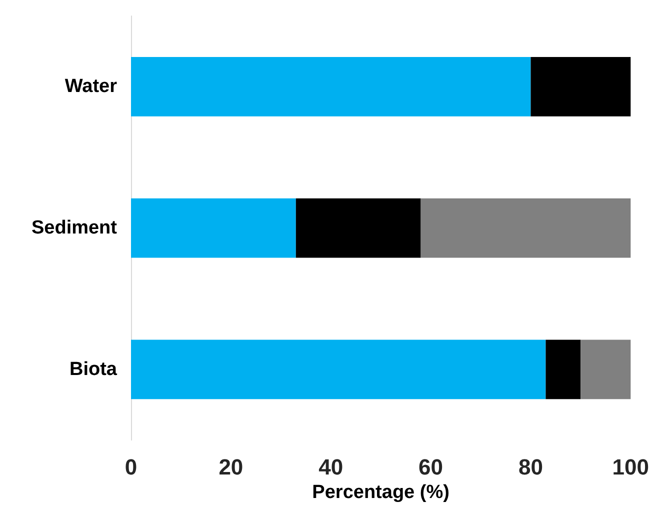 The height and width of the screenshot is (507, 652). Describe the element at coordinates (74, 228) in the screenshot. I see `y-tick-label: Sediment` at that location.